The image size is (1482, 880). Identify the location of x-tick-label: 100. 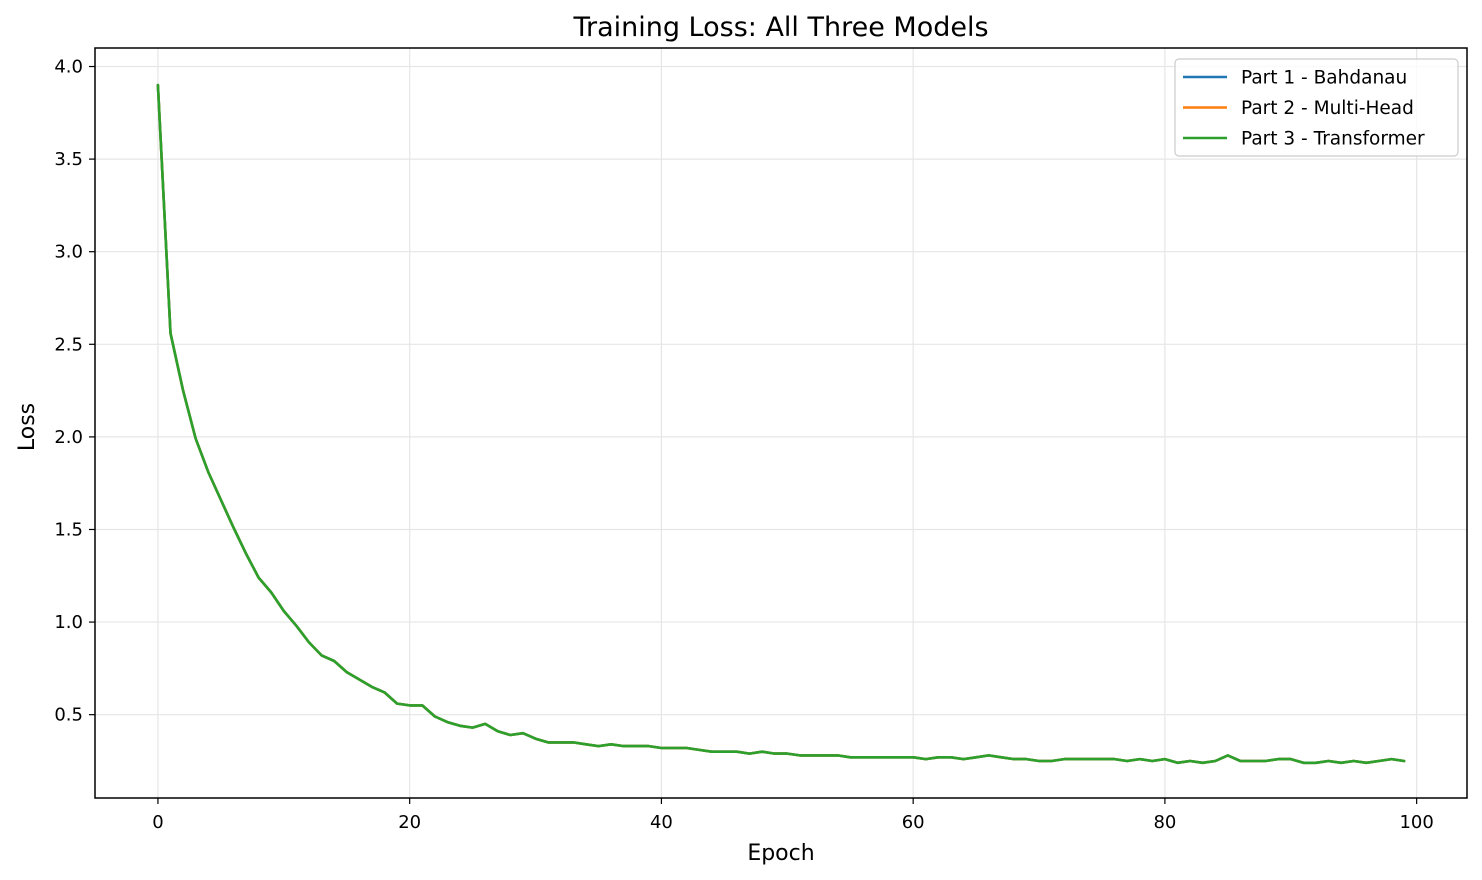
(1416, 822).